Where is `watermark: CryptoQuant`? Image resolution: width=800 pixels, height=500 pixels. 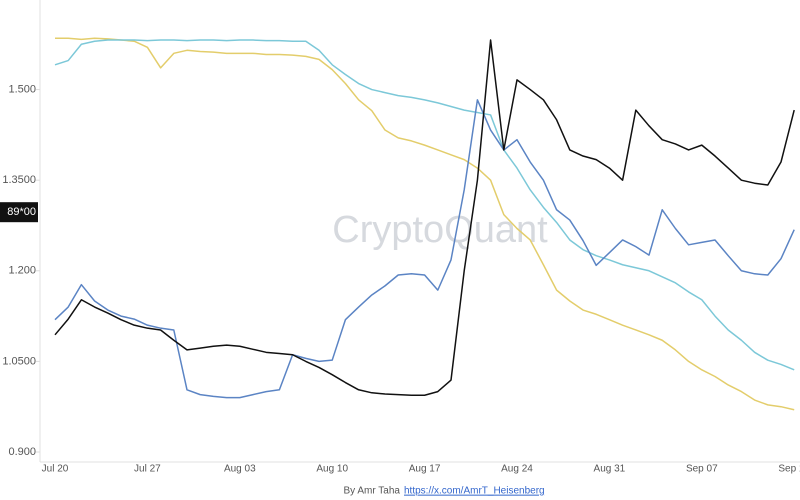 watermark: CryptoQuant is located at coordinates (440, 230).